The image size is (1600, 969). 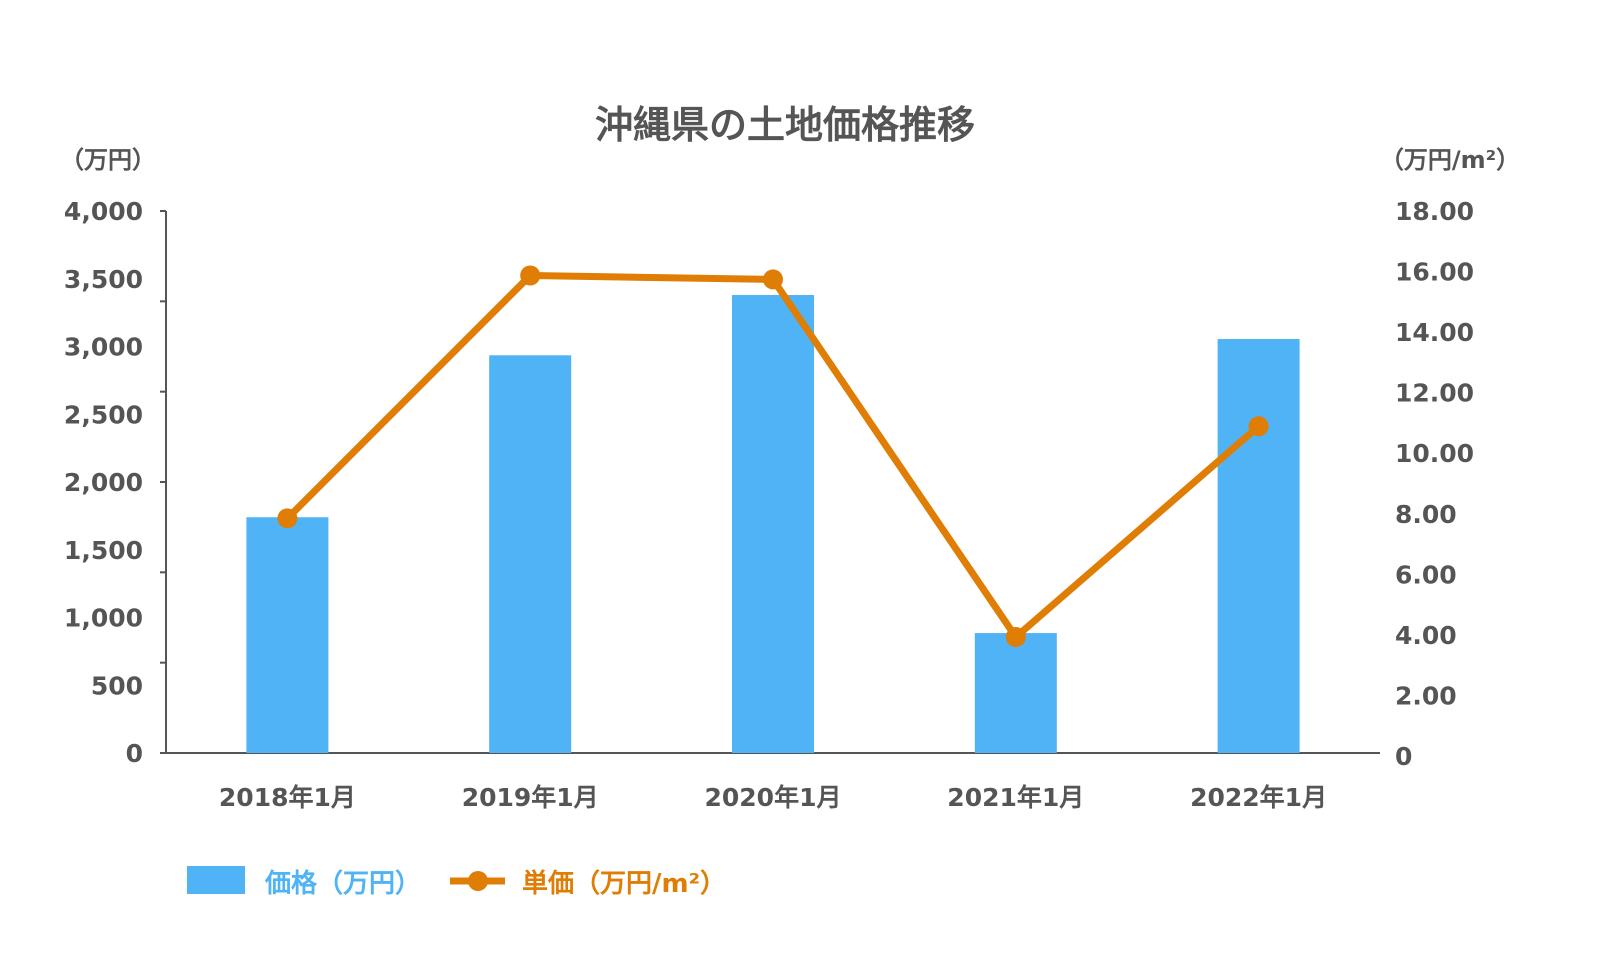 I want to click on left-tick-label: 2,500, so click(x=103, y=414).